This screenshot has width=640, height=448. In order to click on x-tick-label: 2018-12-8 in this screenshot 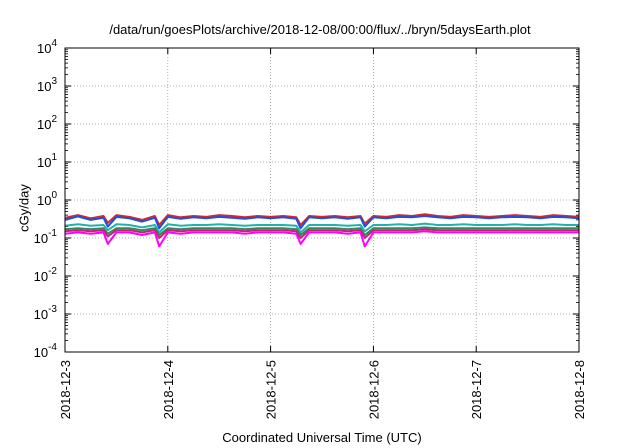, I will do `click(579, 389)`.